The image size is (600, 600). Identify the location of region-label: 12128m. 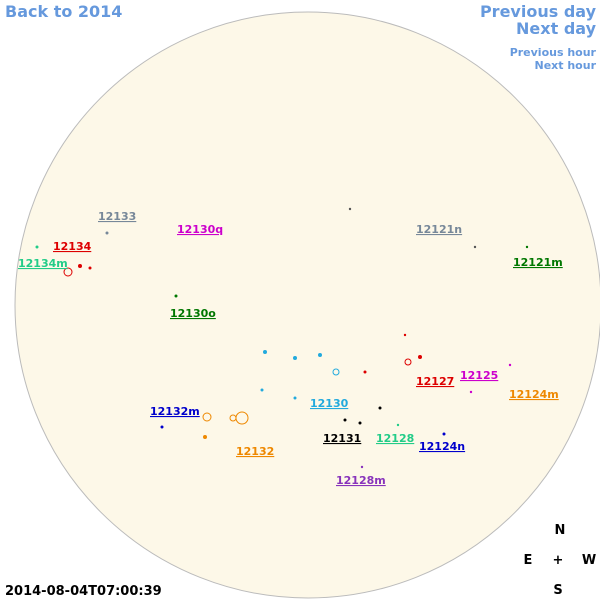
(361, 480).